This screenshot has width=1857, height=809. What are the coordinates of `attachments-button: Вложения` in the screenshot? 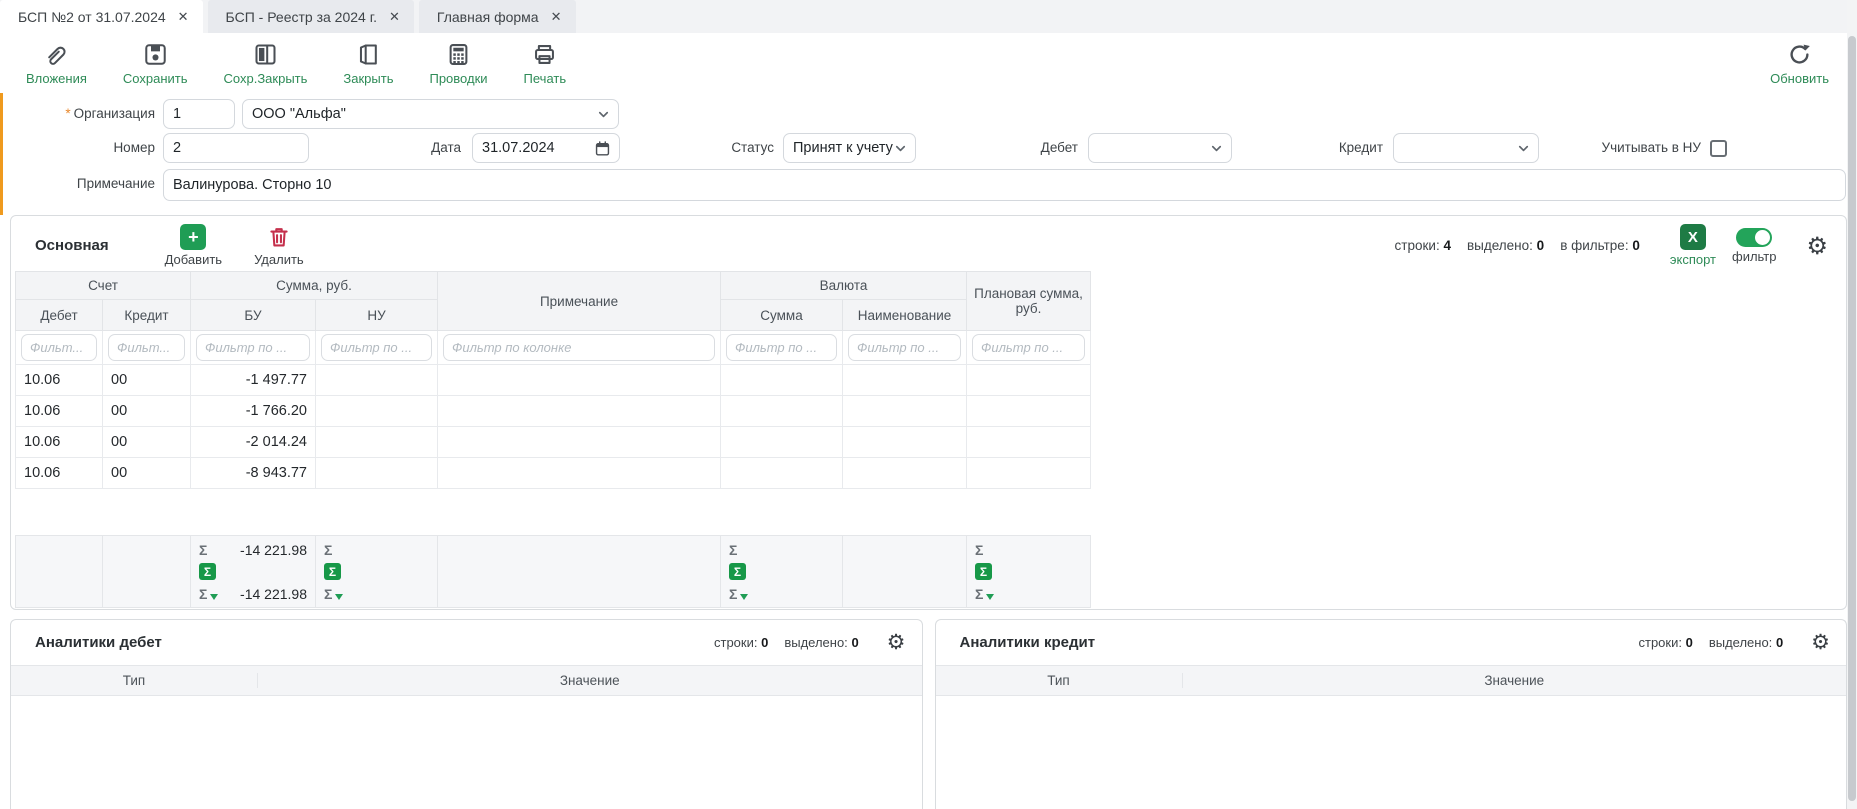 It's located at (56, 63).